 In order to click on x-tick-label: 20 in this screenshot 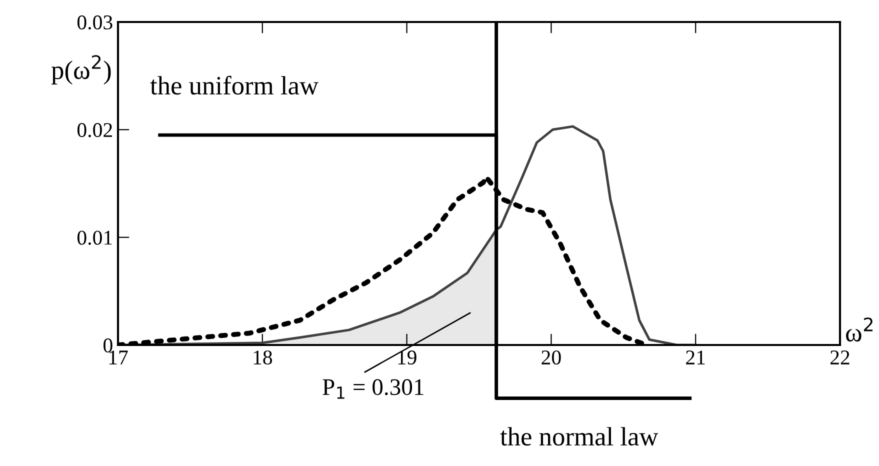, I will do `click(551, 357)`.